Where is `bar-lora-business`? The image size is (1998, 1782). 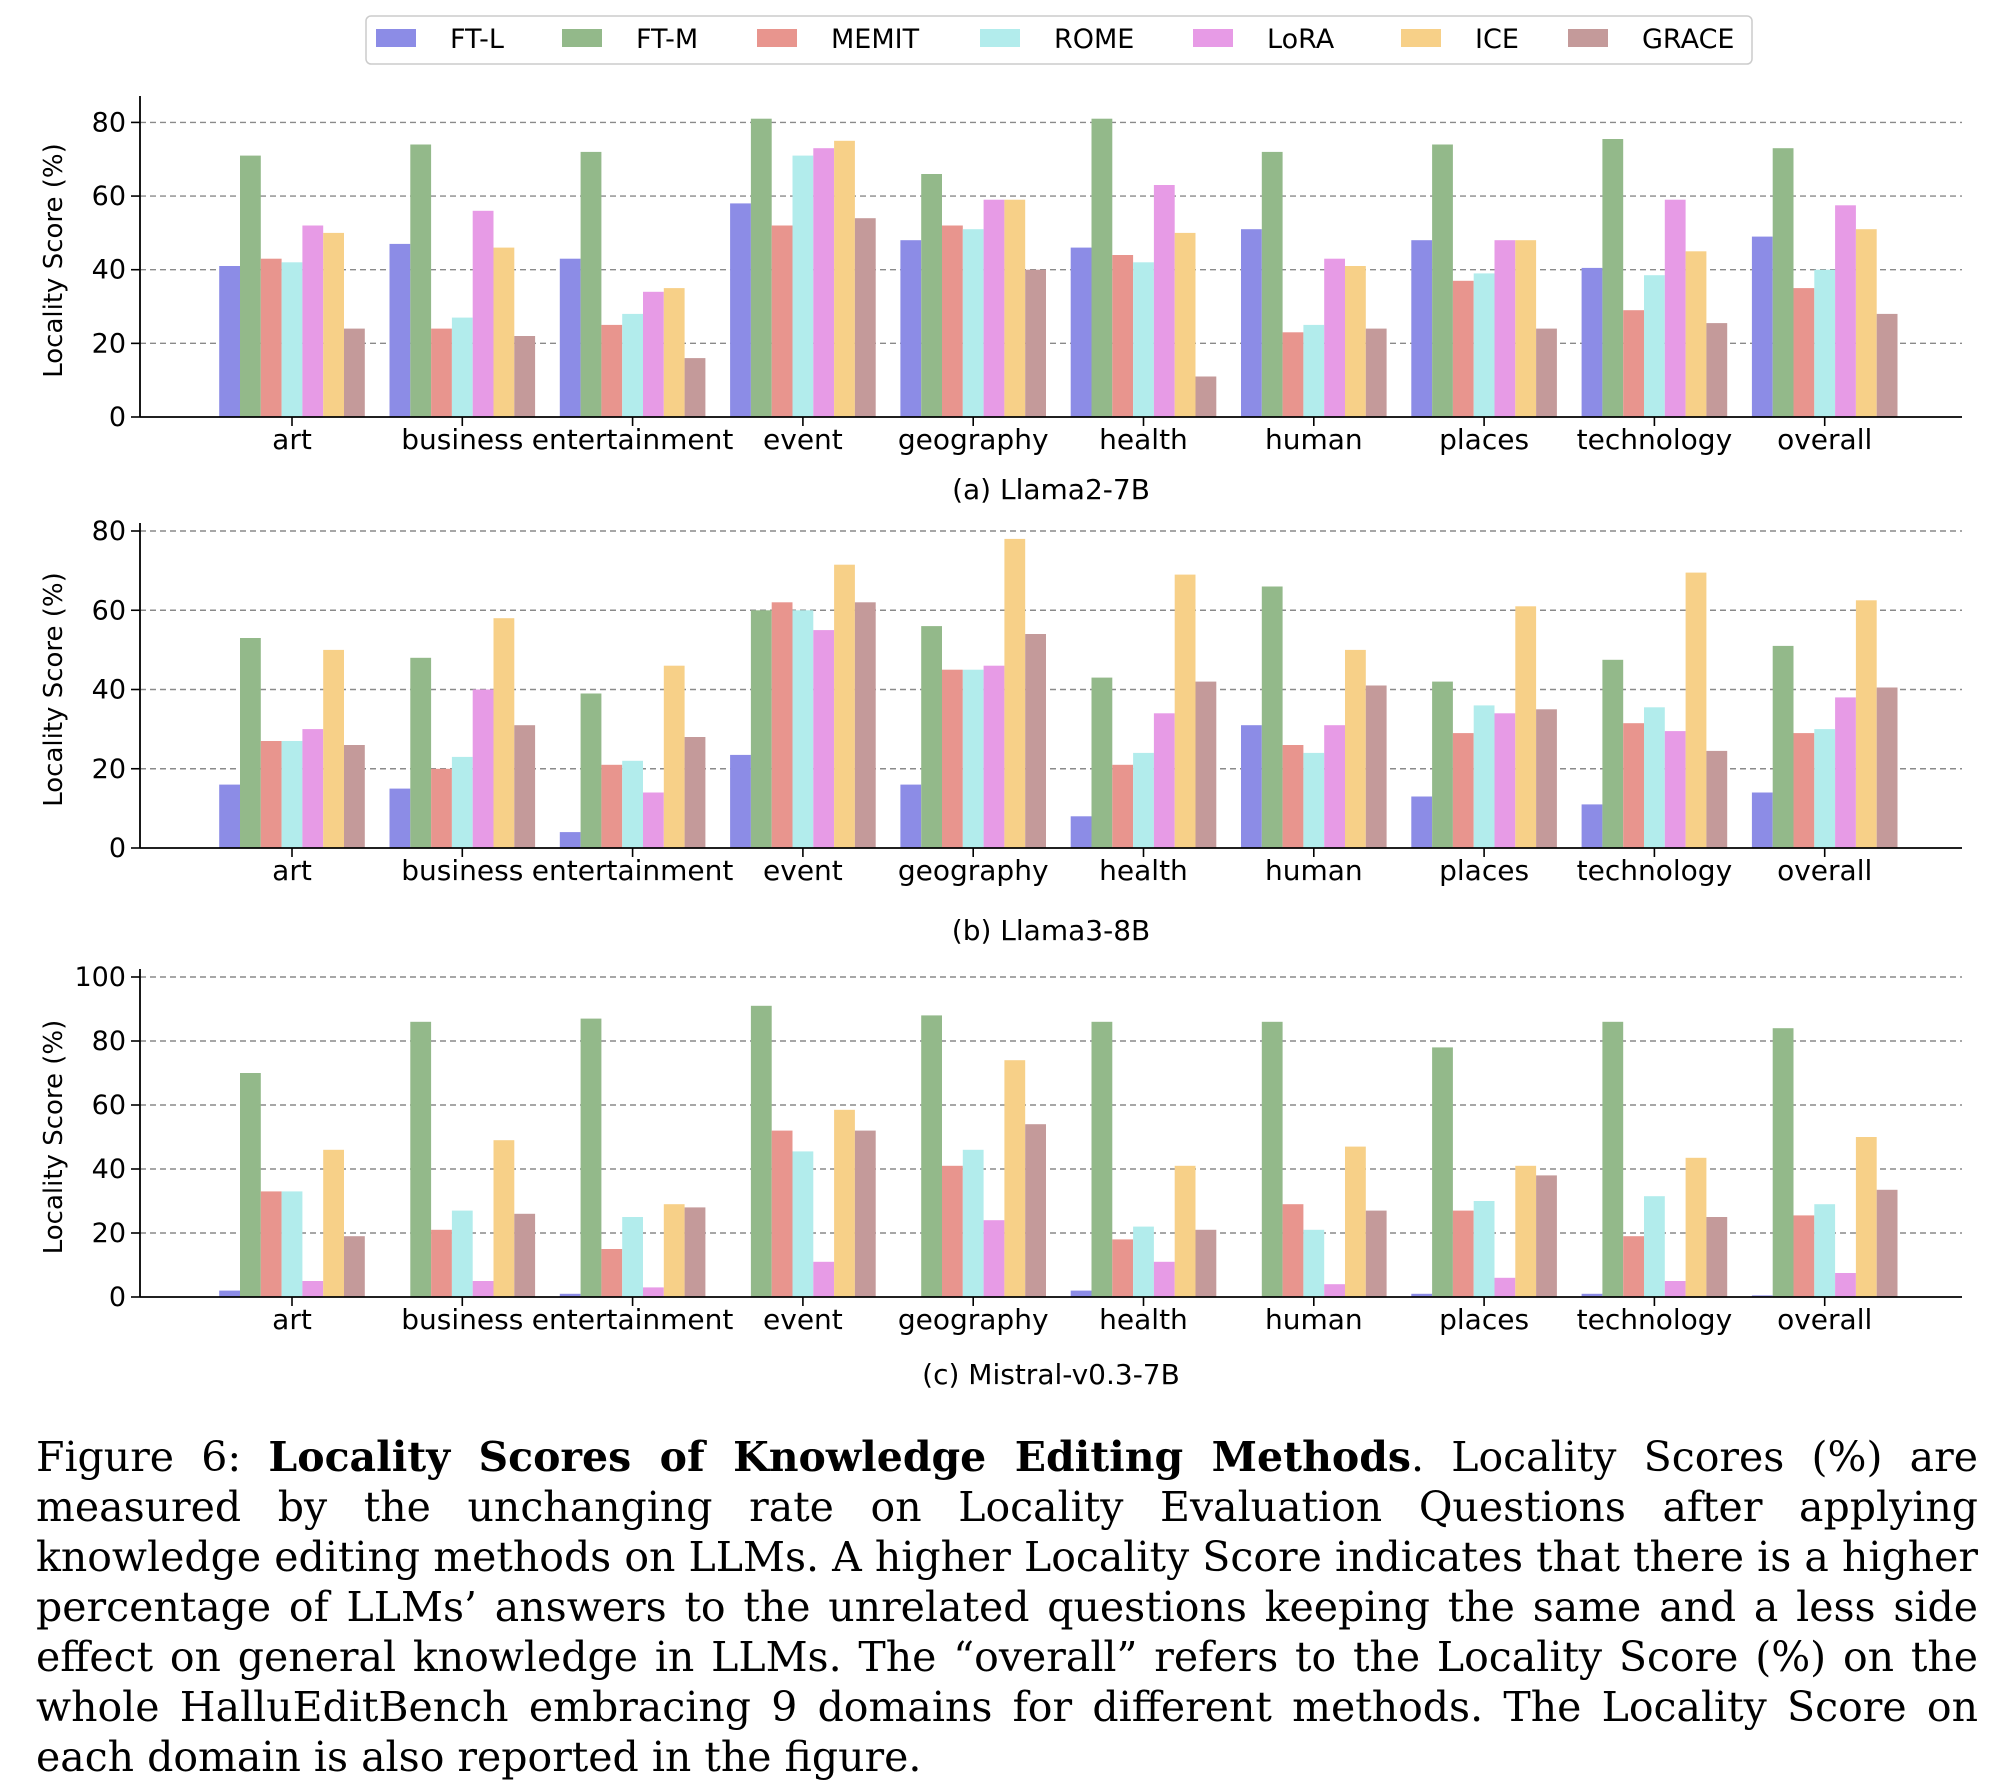 bar-lora-business is located at coordinates (483, 768).